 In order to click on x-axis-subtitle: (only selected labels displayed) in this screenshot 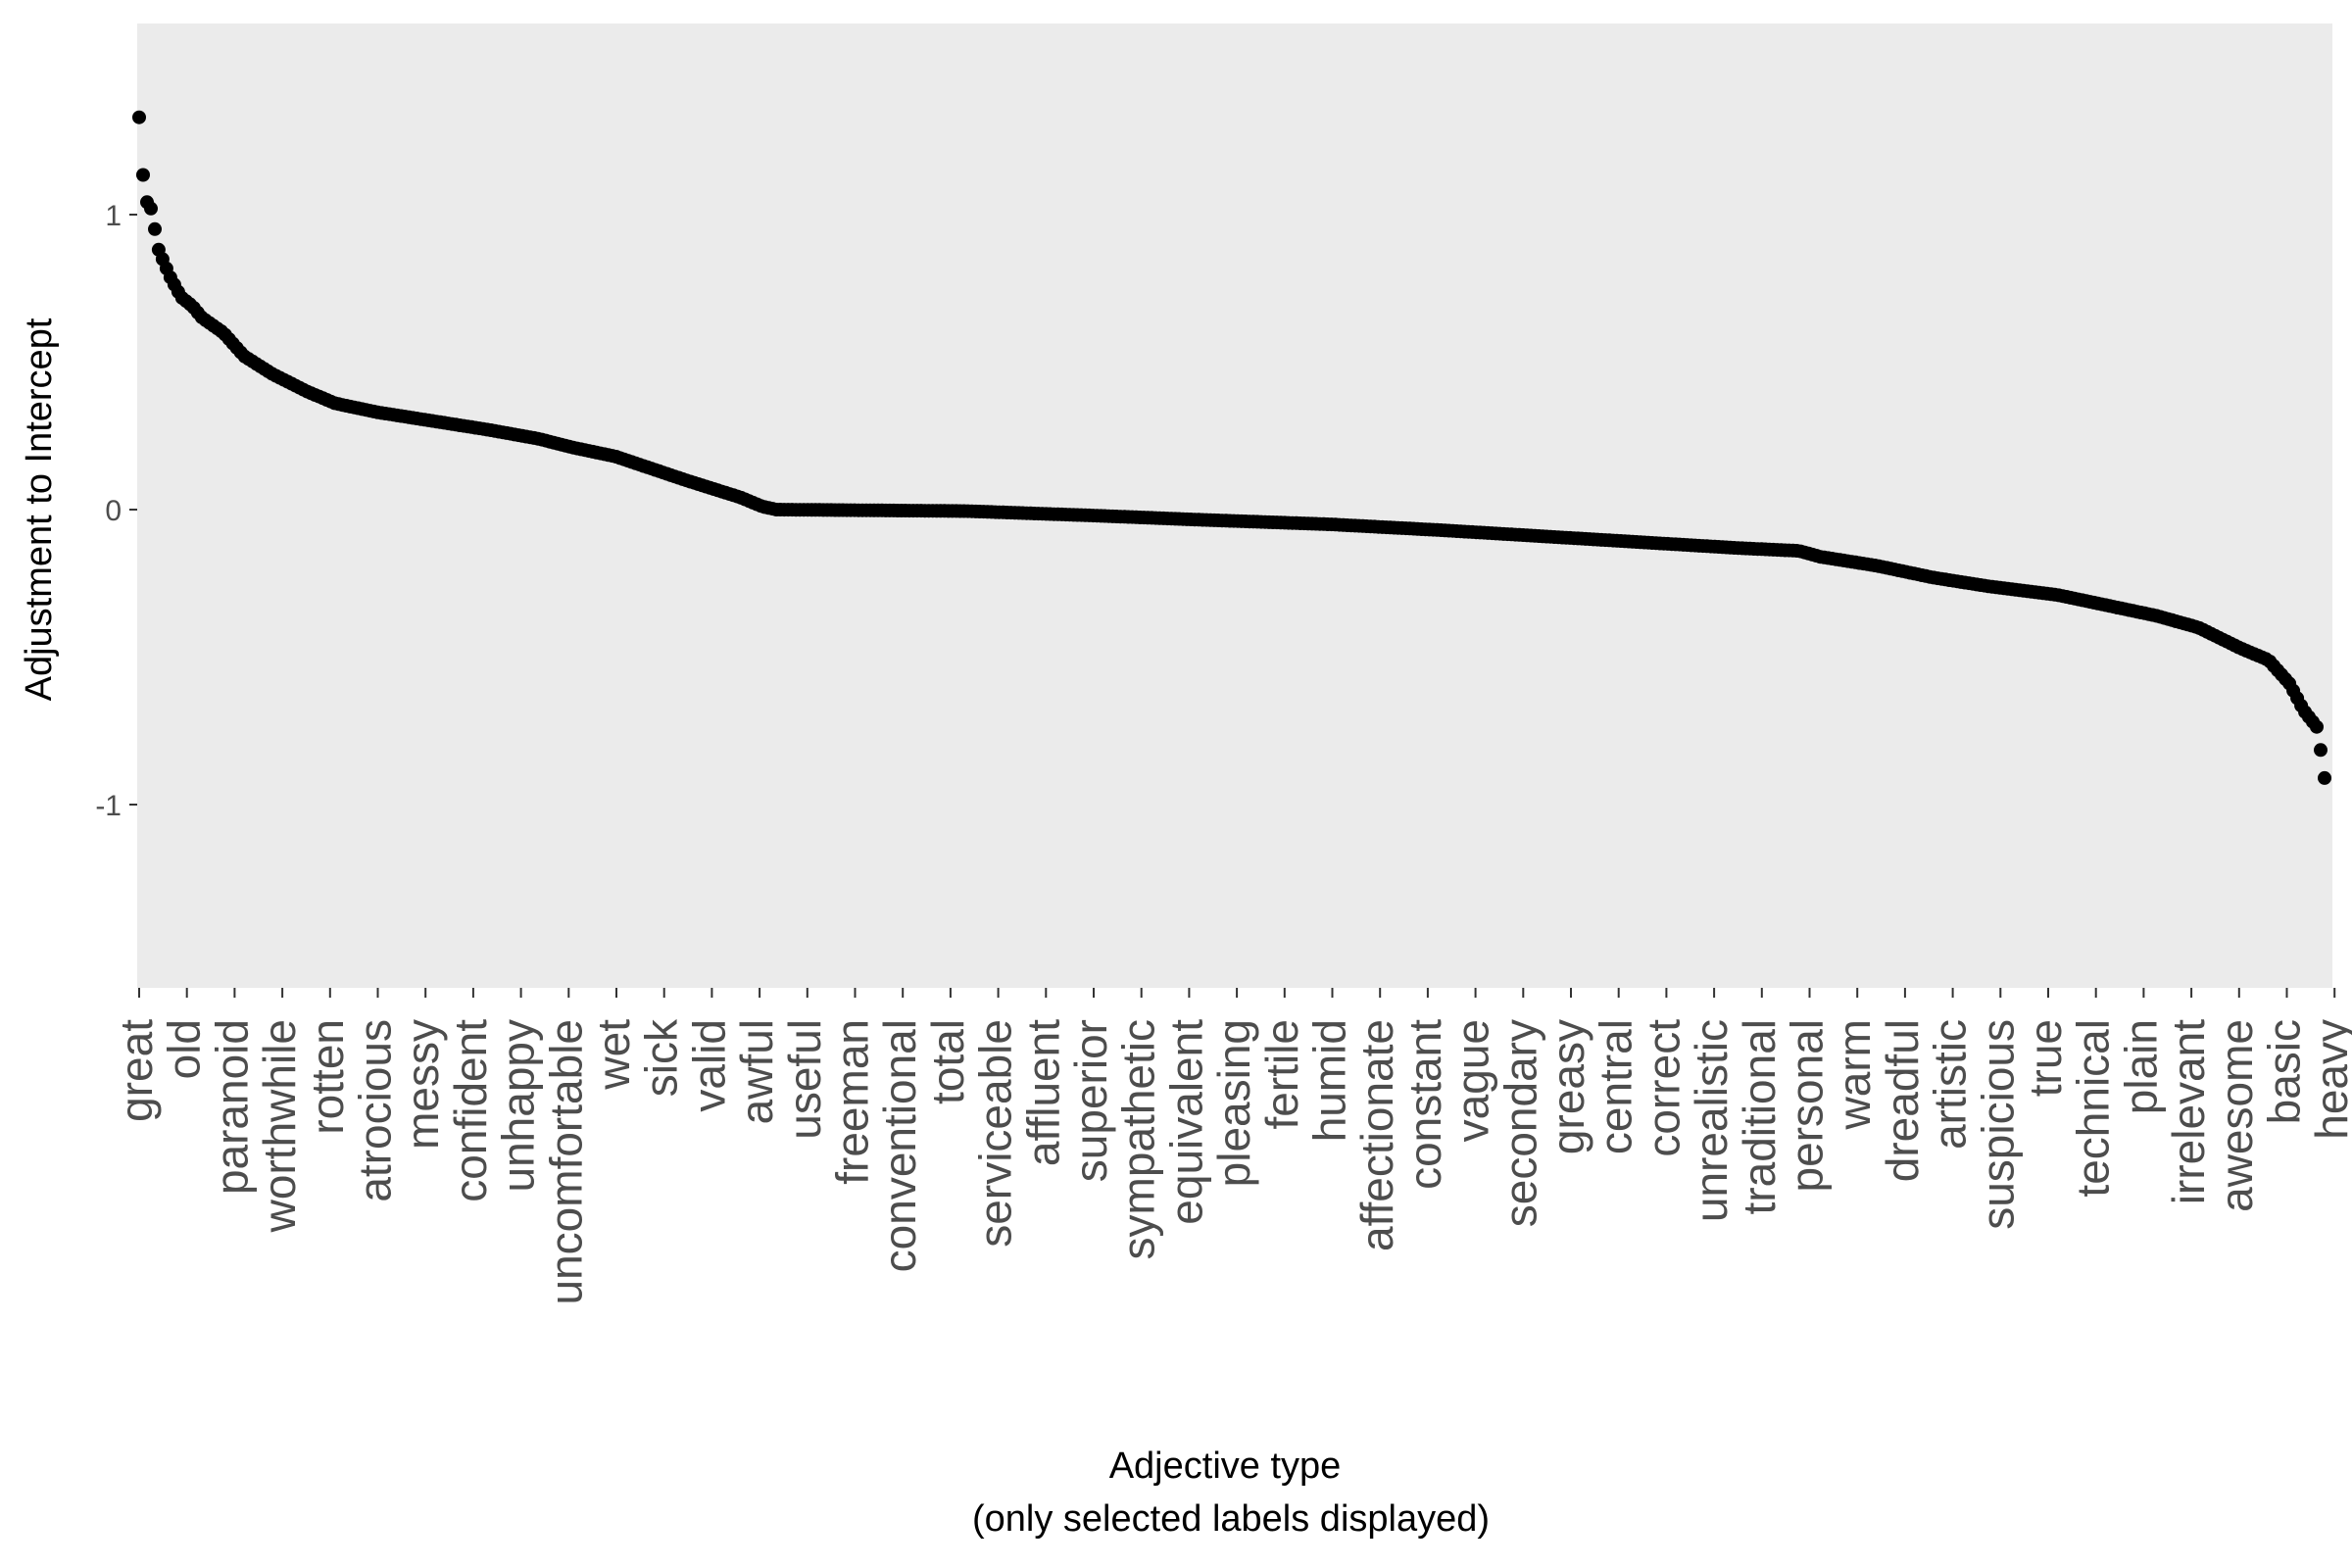, I will do `click(1231, 1519)`.